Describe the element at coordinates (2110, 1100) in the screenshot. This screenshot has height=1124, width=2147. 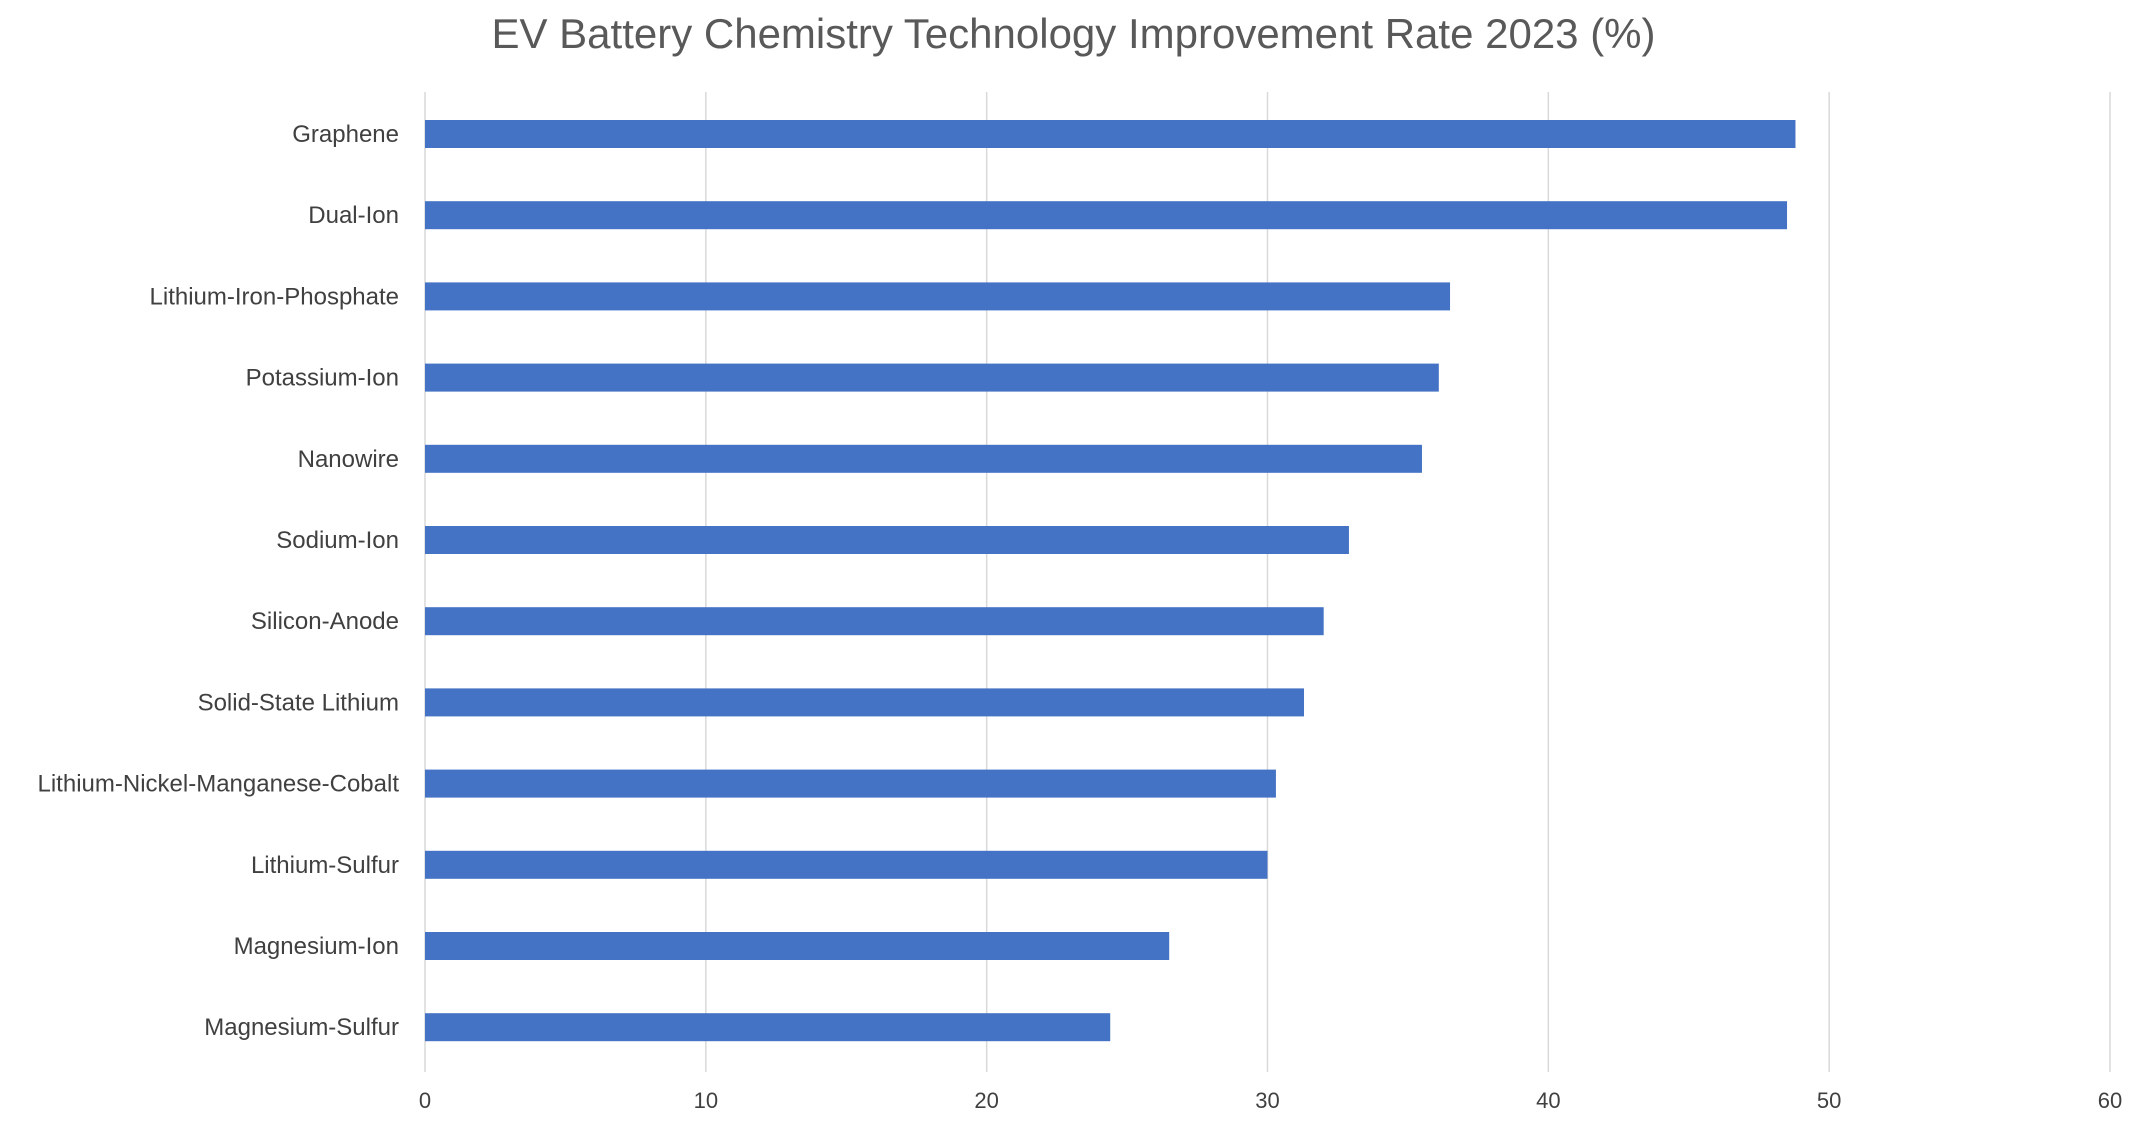
I see `x-tick-label: 60` at that location.